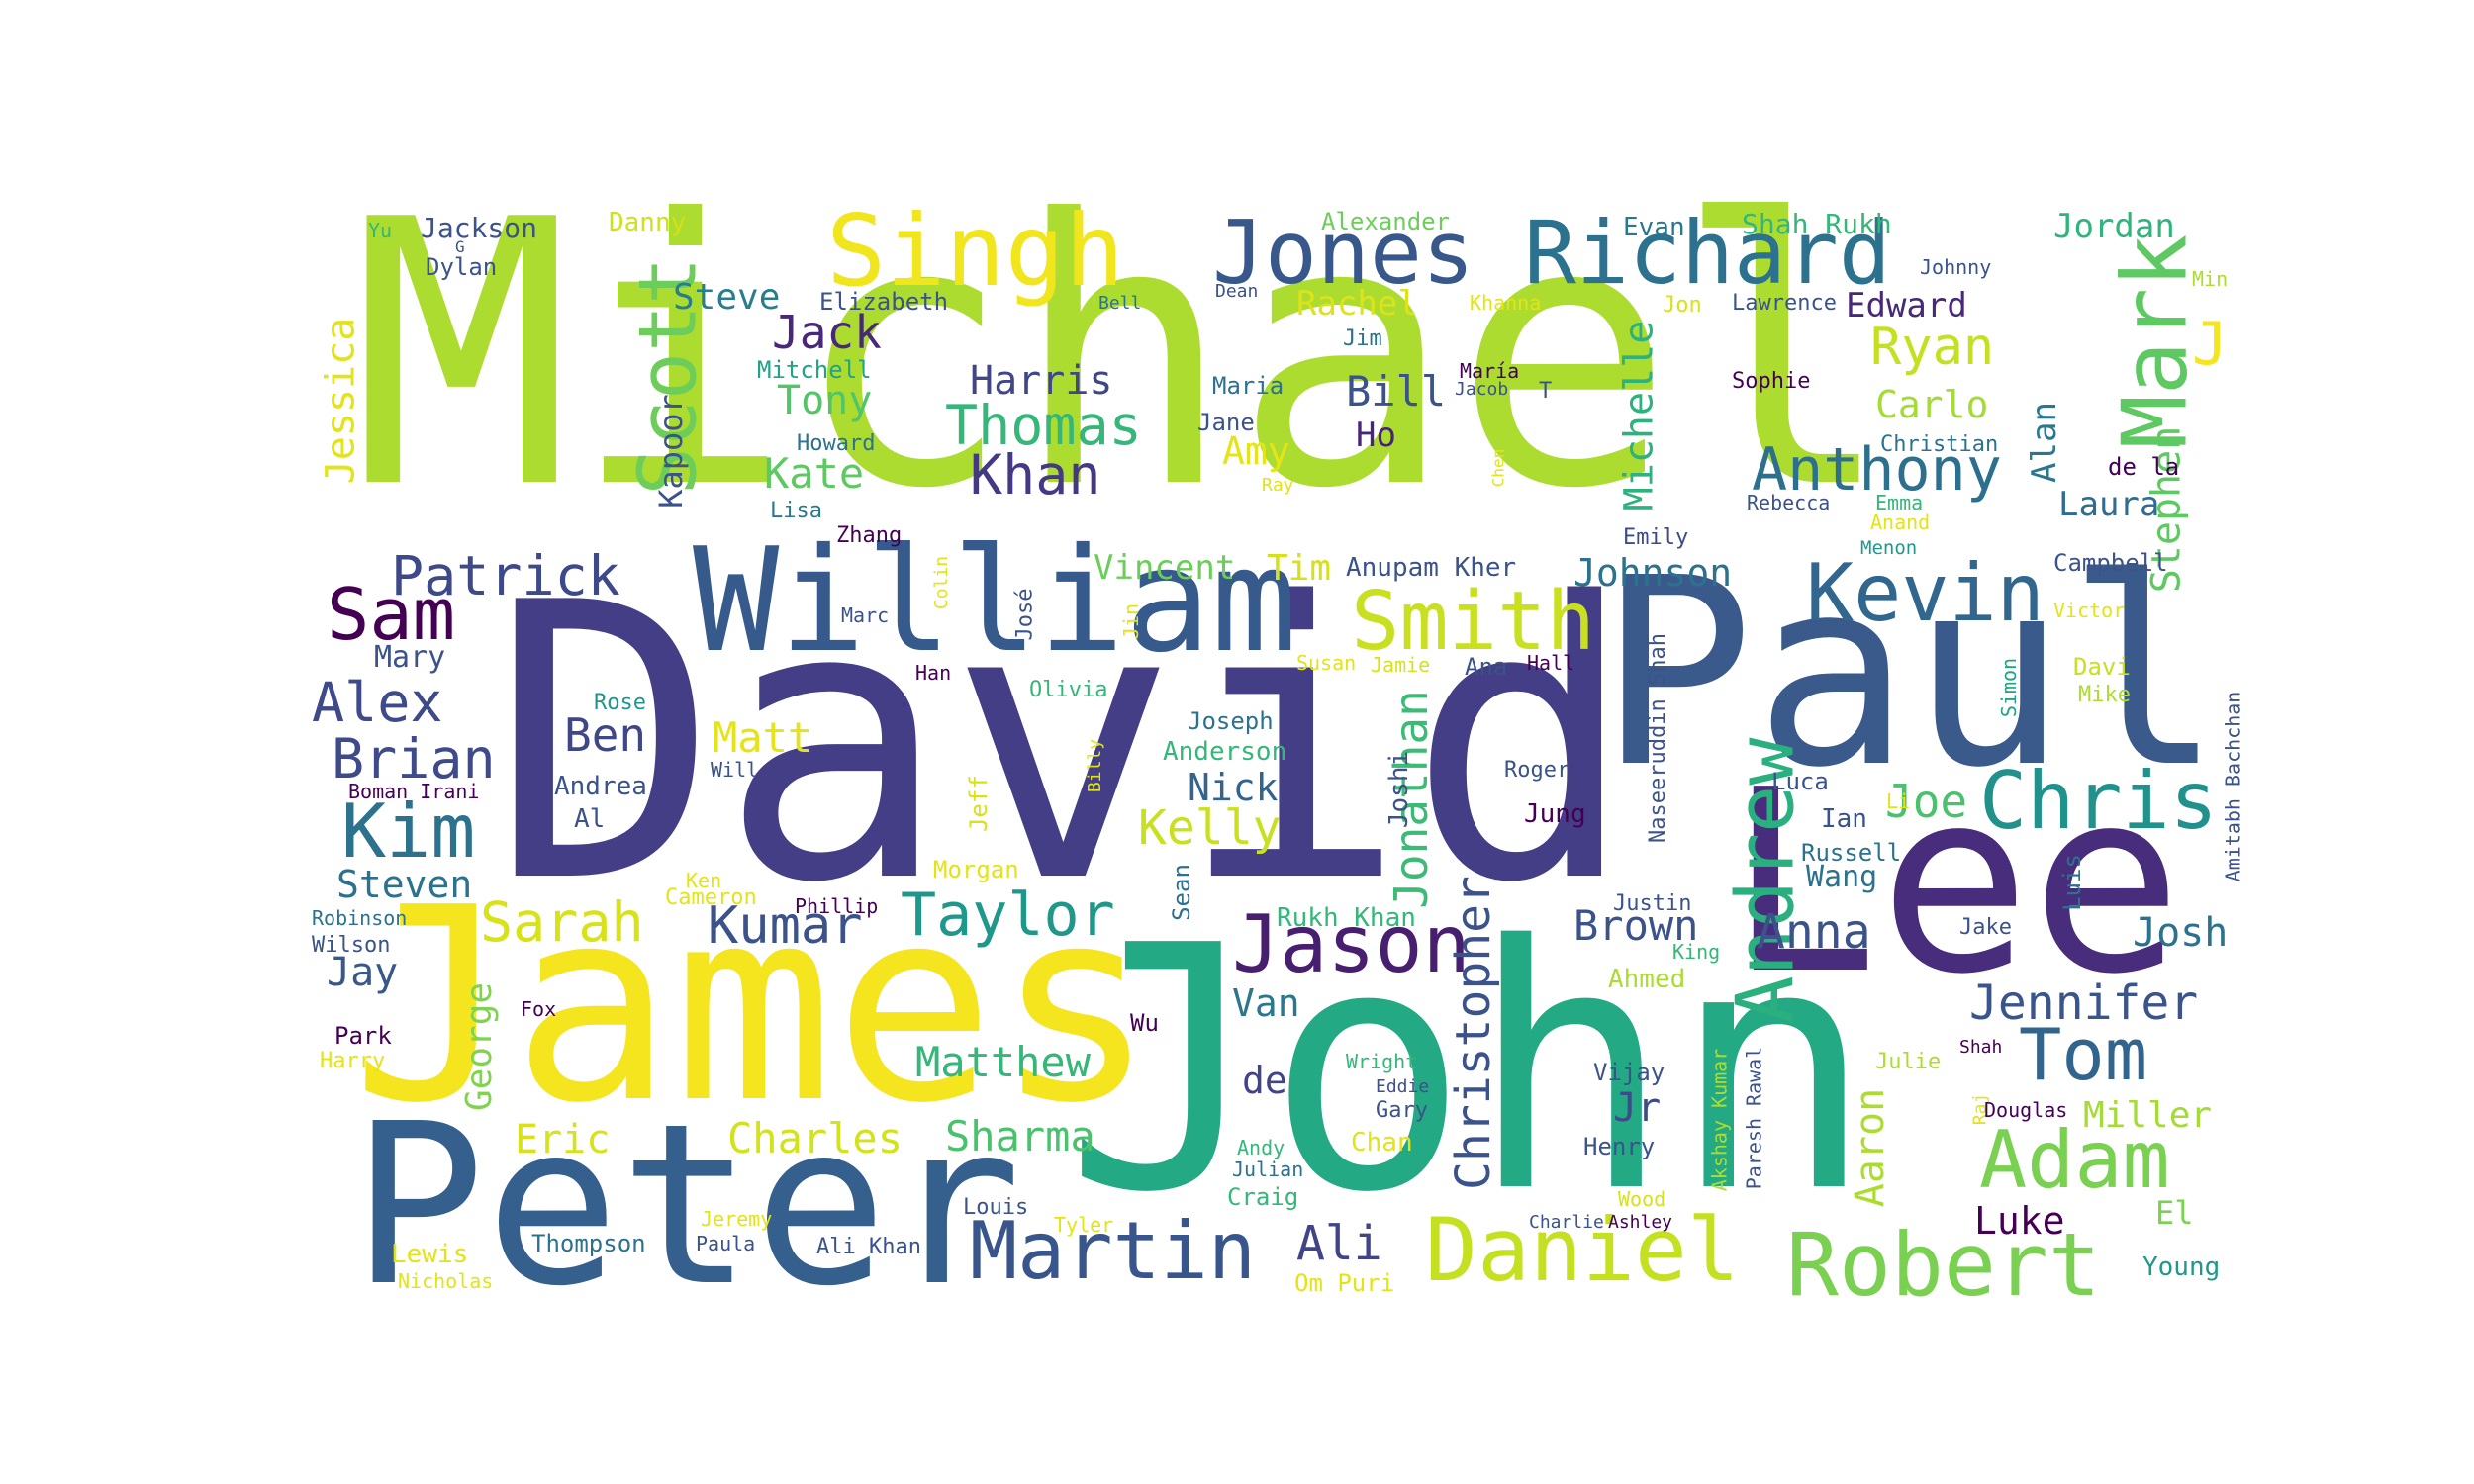 This screenshot has width=2474, height=1484. I want to click on word: Rachel, so click(1357, 304).